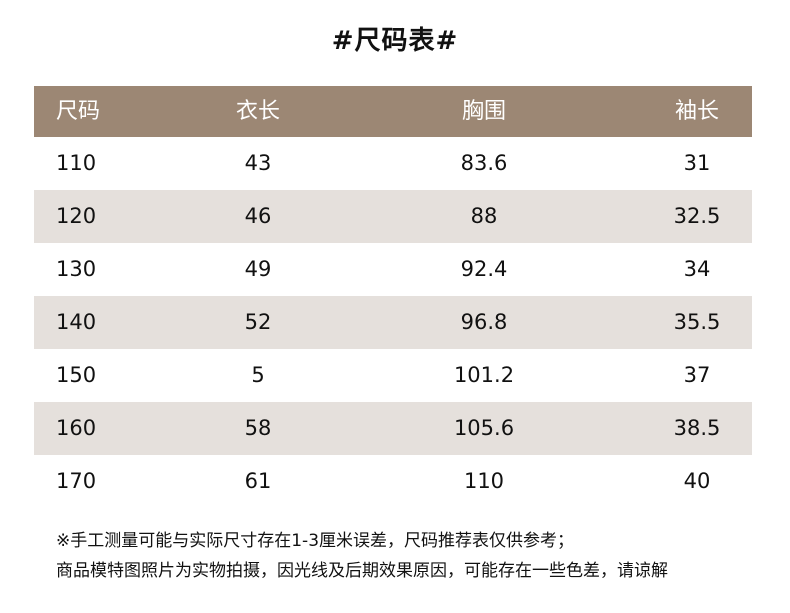 Image resolution: width=790 pixels, height=613 pixels. What do you see at coordinates (484, 375) in the screenshot?
I see `cell-chest: 101.2` at bounding box center [484, 375].